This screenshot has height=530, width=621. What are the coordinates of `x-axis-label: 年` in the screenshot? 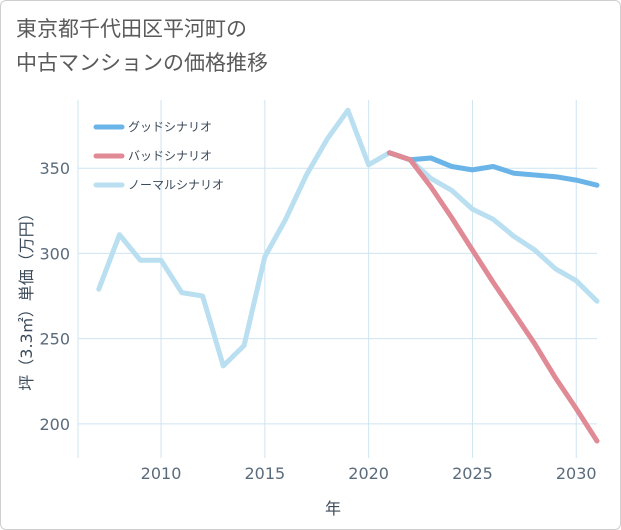 It's located at (333, 508).